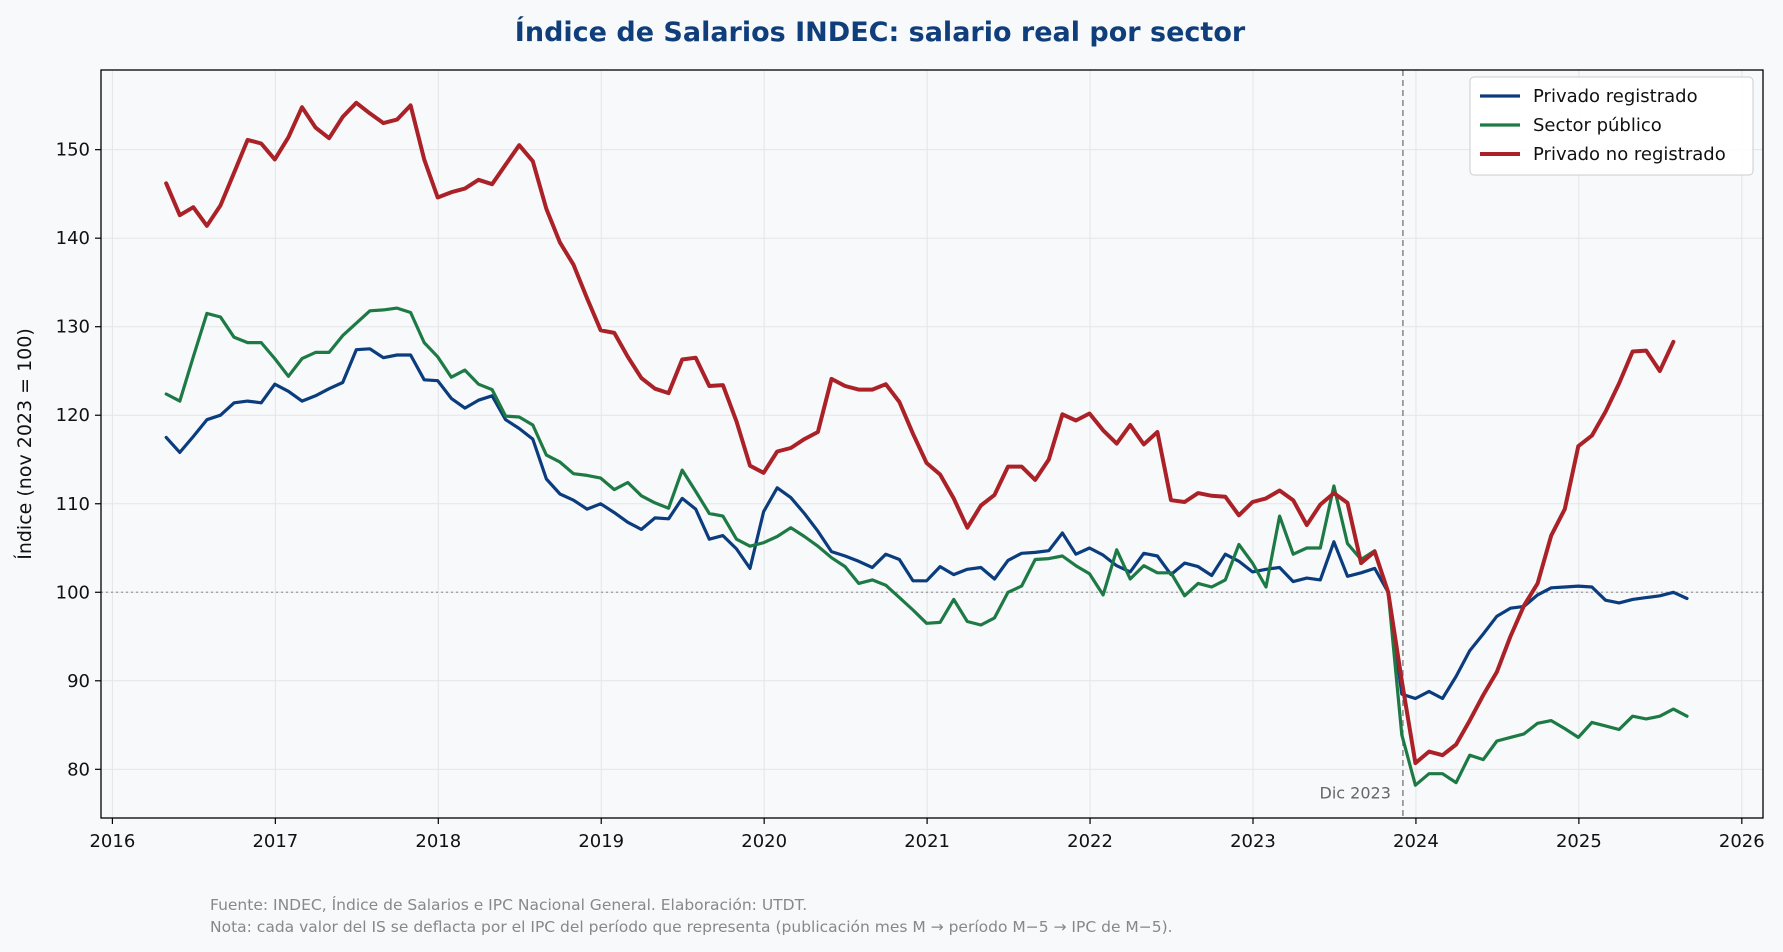 This screenshot has width=1783, height=952. What do you see at coordinates (1597, 125) in the screenshot?
I see `legend-label: Sector público` at bounding box center [1597, 125].